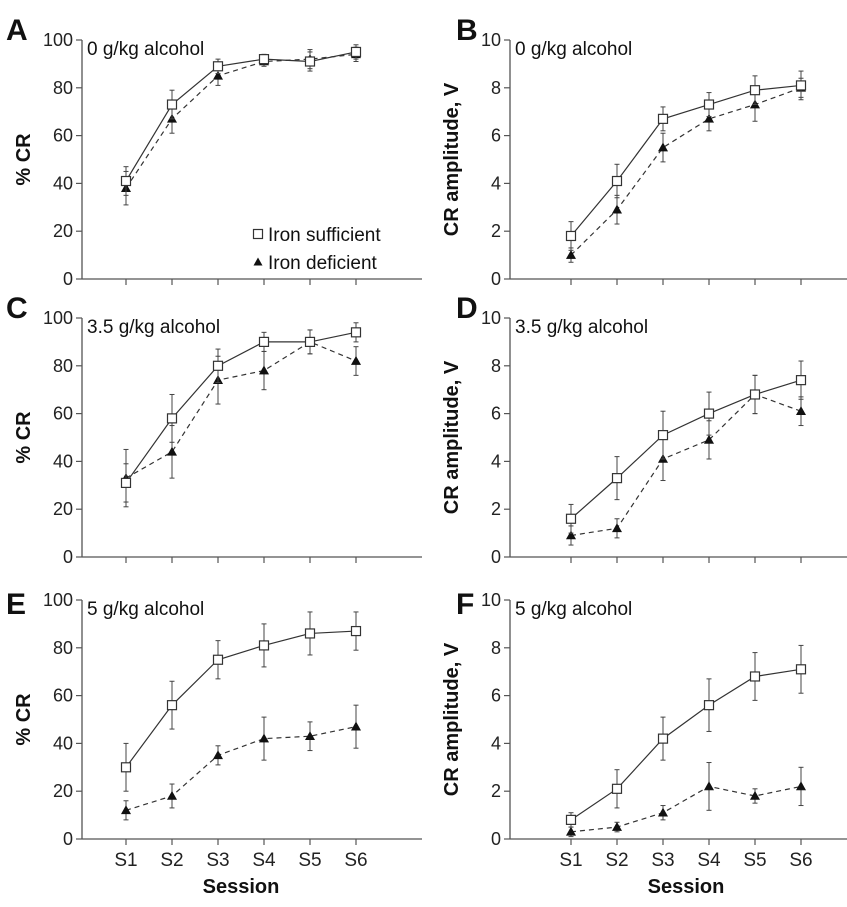 This screenshot has width=847, height=907. I want to click on y-tick-label: 60, so click(63, 696).